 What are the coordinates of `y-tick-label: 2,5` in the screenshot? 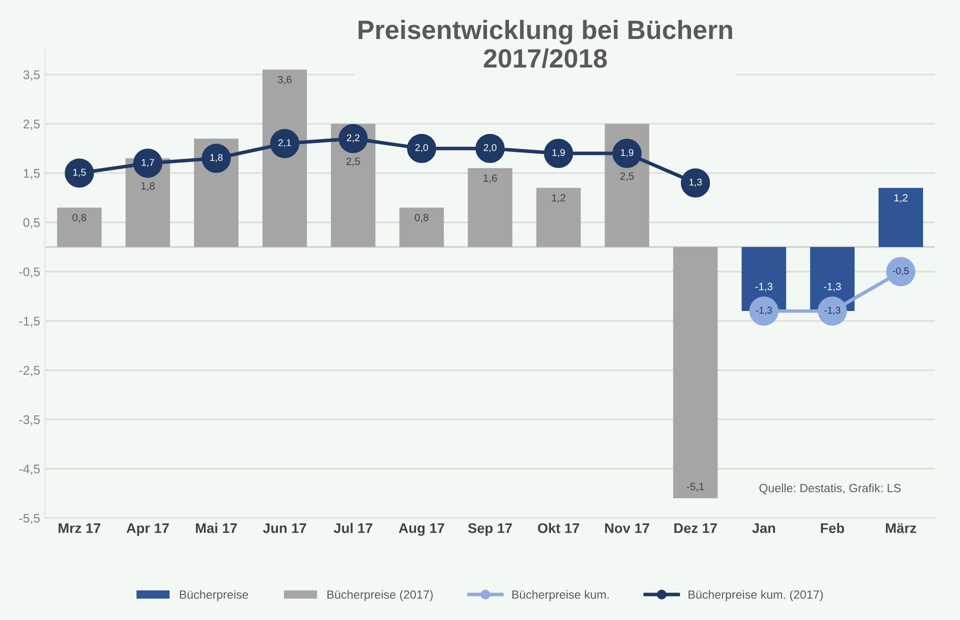 It's located at (32, 125).